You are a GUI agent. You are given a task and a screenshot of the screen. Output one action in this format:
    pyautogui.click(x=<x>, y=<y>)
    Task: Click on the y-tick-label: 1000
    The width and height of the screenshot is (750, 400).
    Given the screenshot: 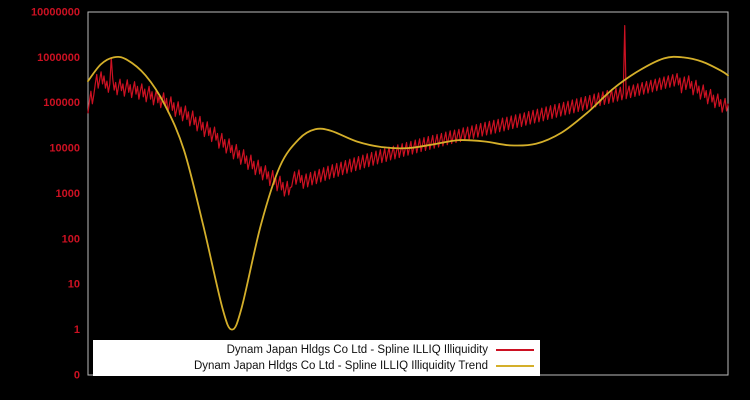 What is the action you would take?
    pyautogui.click(x=68, y=194)
    